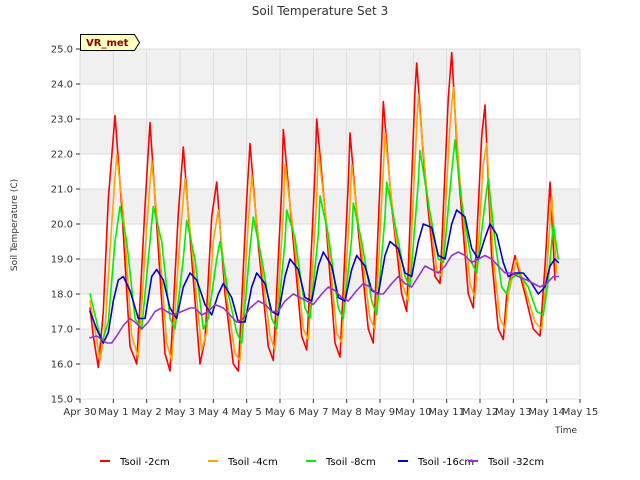 Image resolution: width=640 pixels, height=480 pixels. Describe the element at coordinates (380, 412) in the screenshot. I see `x-tick-label: May 9` at that location.